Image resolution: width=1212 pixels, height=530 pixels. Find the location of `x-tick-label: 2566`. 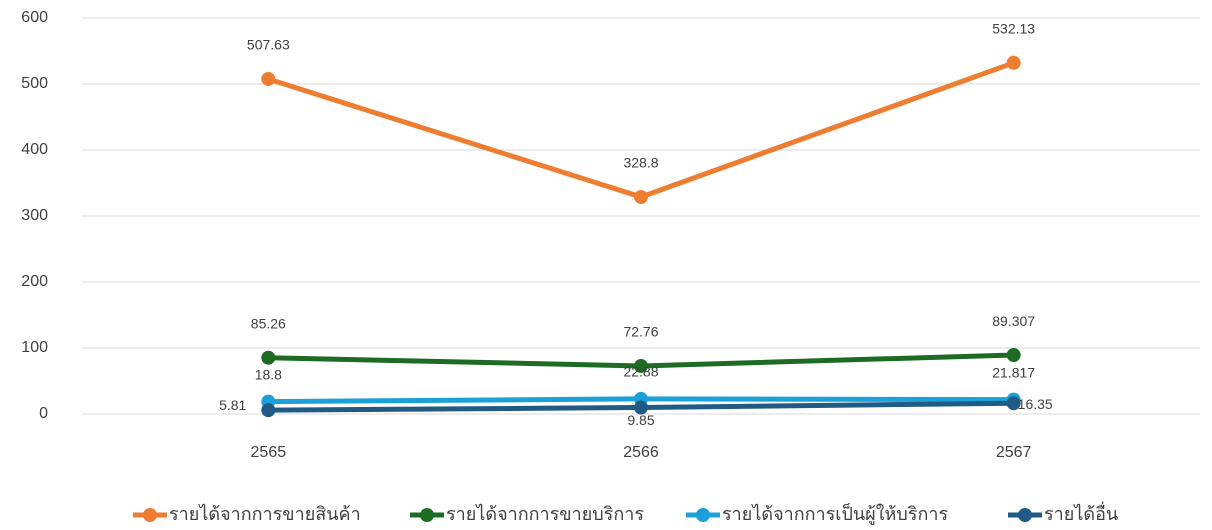

x-tick-label: 2566 is located at coordinates (641, 452).